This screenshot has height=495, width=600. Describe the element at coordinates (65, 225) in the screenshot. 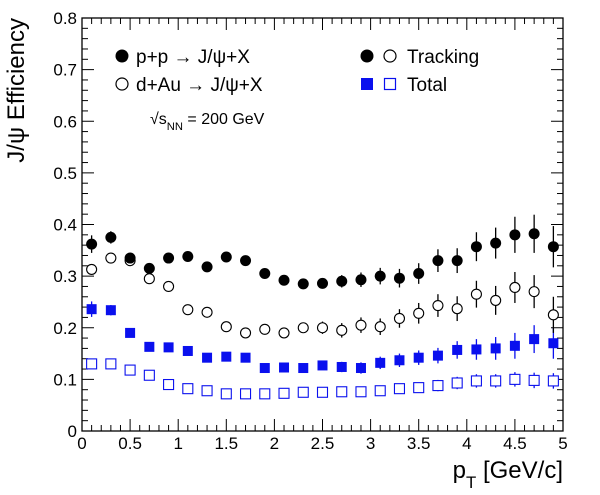

I see `y-tick-label: 0.4` at that location.